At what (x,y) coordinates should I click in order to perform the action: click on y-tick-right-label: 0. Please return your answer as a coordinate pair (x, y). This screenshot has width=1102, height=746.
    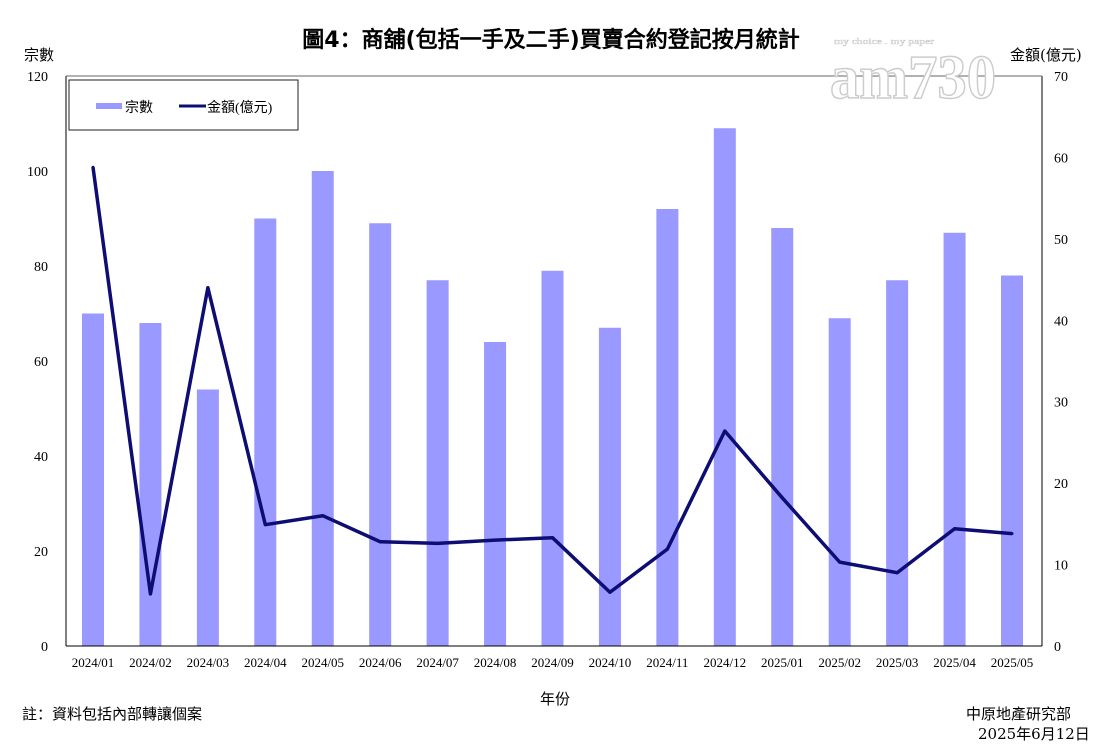
    Looking at the image, I should click on (1057, 647).